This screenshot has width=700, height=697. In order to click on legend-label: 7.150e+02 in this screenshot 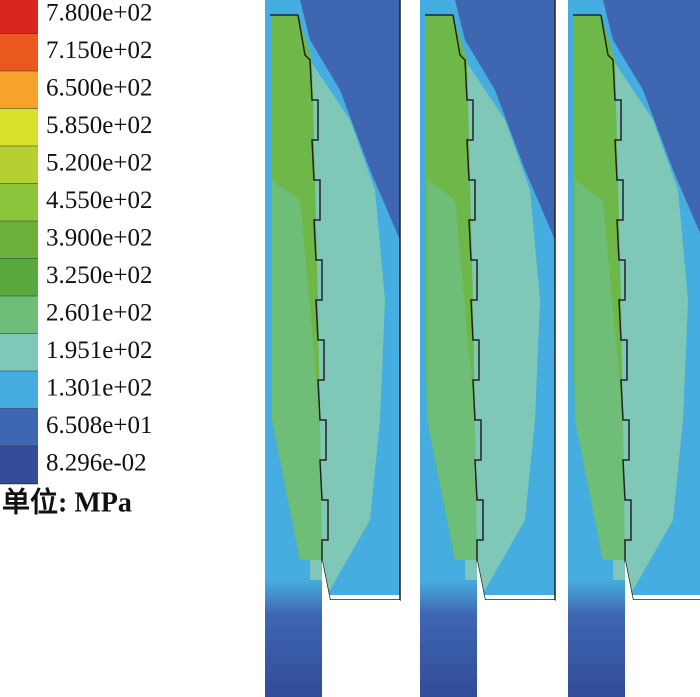, I will do `click(99, 50)`.